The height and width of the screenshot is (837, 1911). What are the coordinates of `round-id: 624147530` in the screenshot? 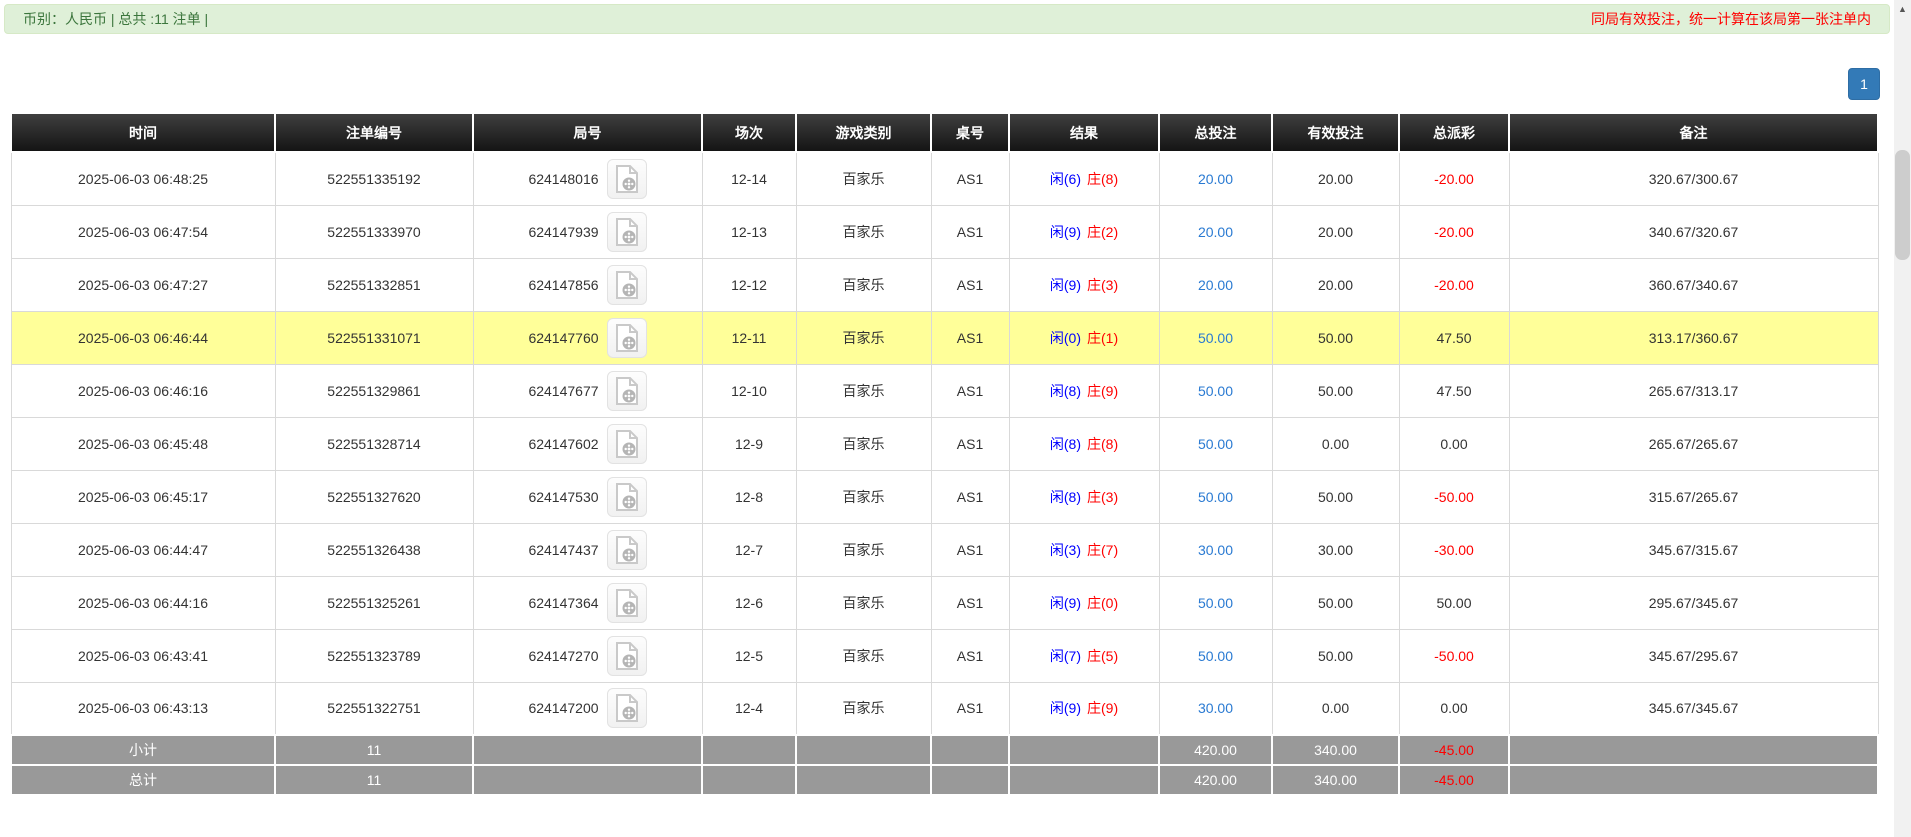 It's located at (563, 496).